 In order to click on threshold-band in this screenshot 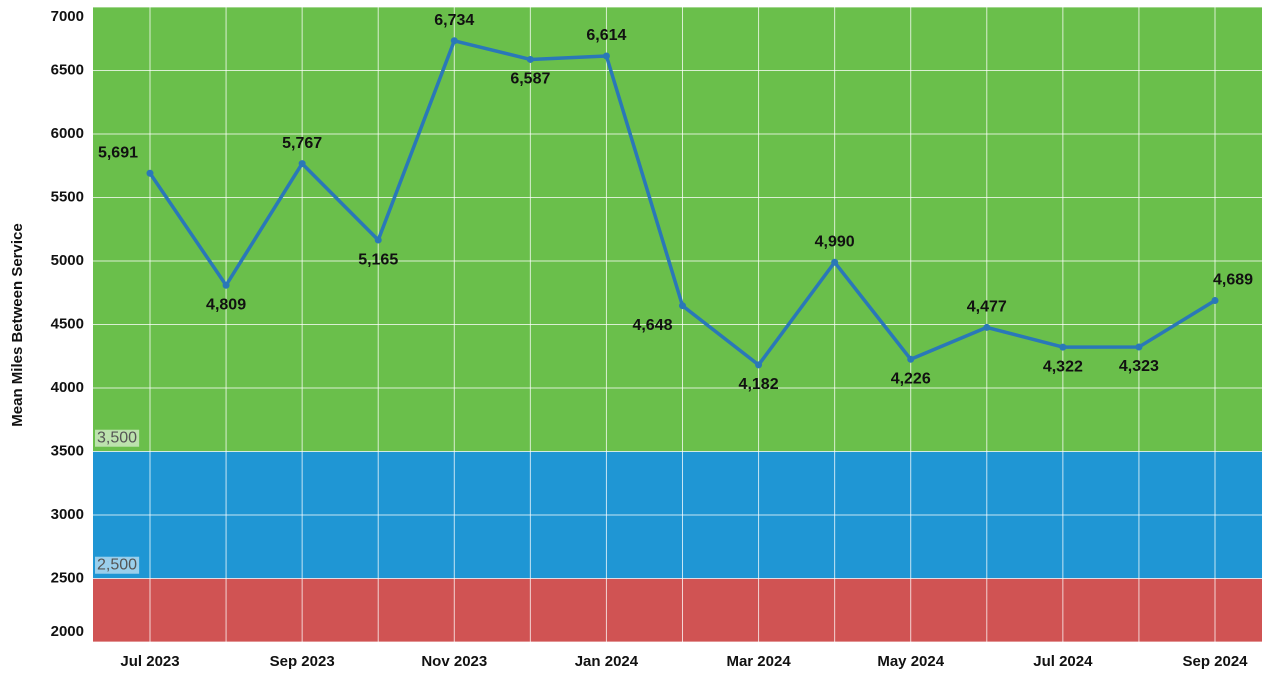, I will do `click(677, 610)`.